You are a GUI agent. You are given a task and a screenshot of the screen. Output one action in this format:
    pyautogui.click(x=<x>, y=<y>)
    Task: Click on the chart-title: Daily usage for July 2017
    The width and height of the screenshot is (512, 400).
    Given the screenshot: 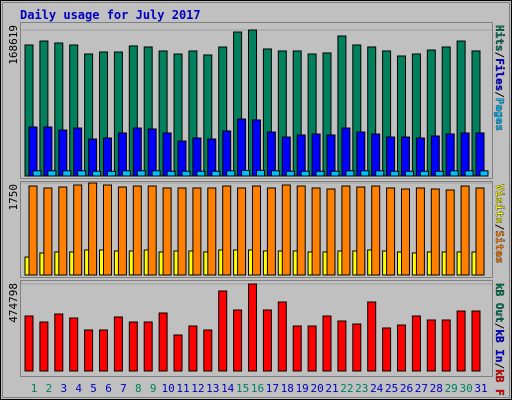 What is the action you would take?
    pyautogui.click(x=110, y=15)
    